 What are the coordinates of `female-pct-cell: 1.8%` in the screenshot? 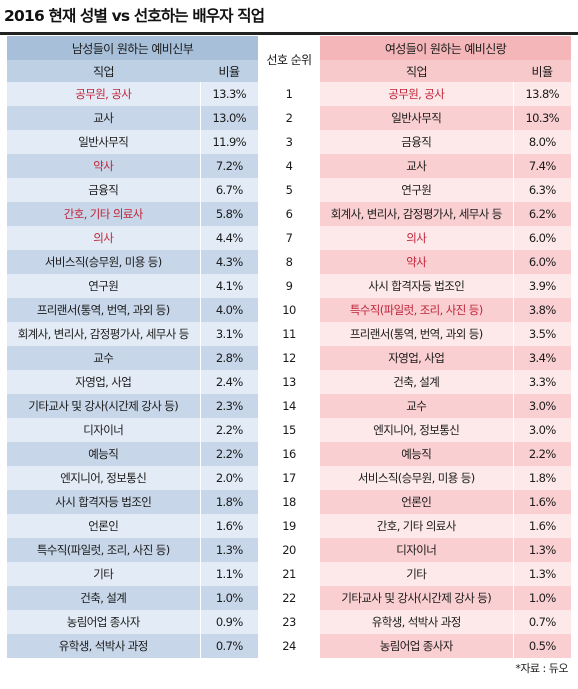 It's located at (541, 478).